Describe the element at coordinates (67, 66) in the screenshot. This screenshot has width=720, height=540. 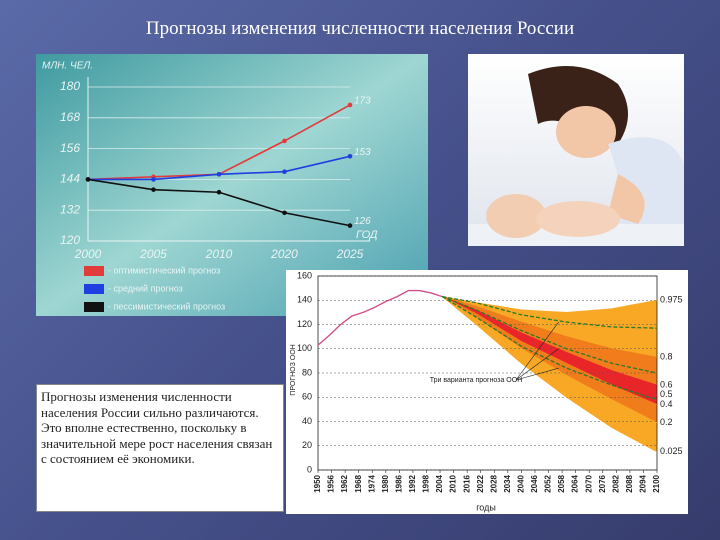
I see `y-axis-label: МЛН. ЧЕЛ.` at that location.